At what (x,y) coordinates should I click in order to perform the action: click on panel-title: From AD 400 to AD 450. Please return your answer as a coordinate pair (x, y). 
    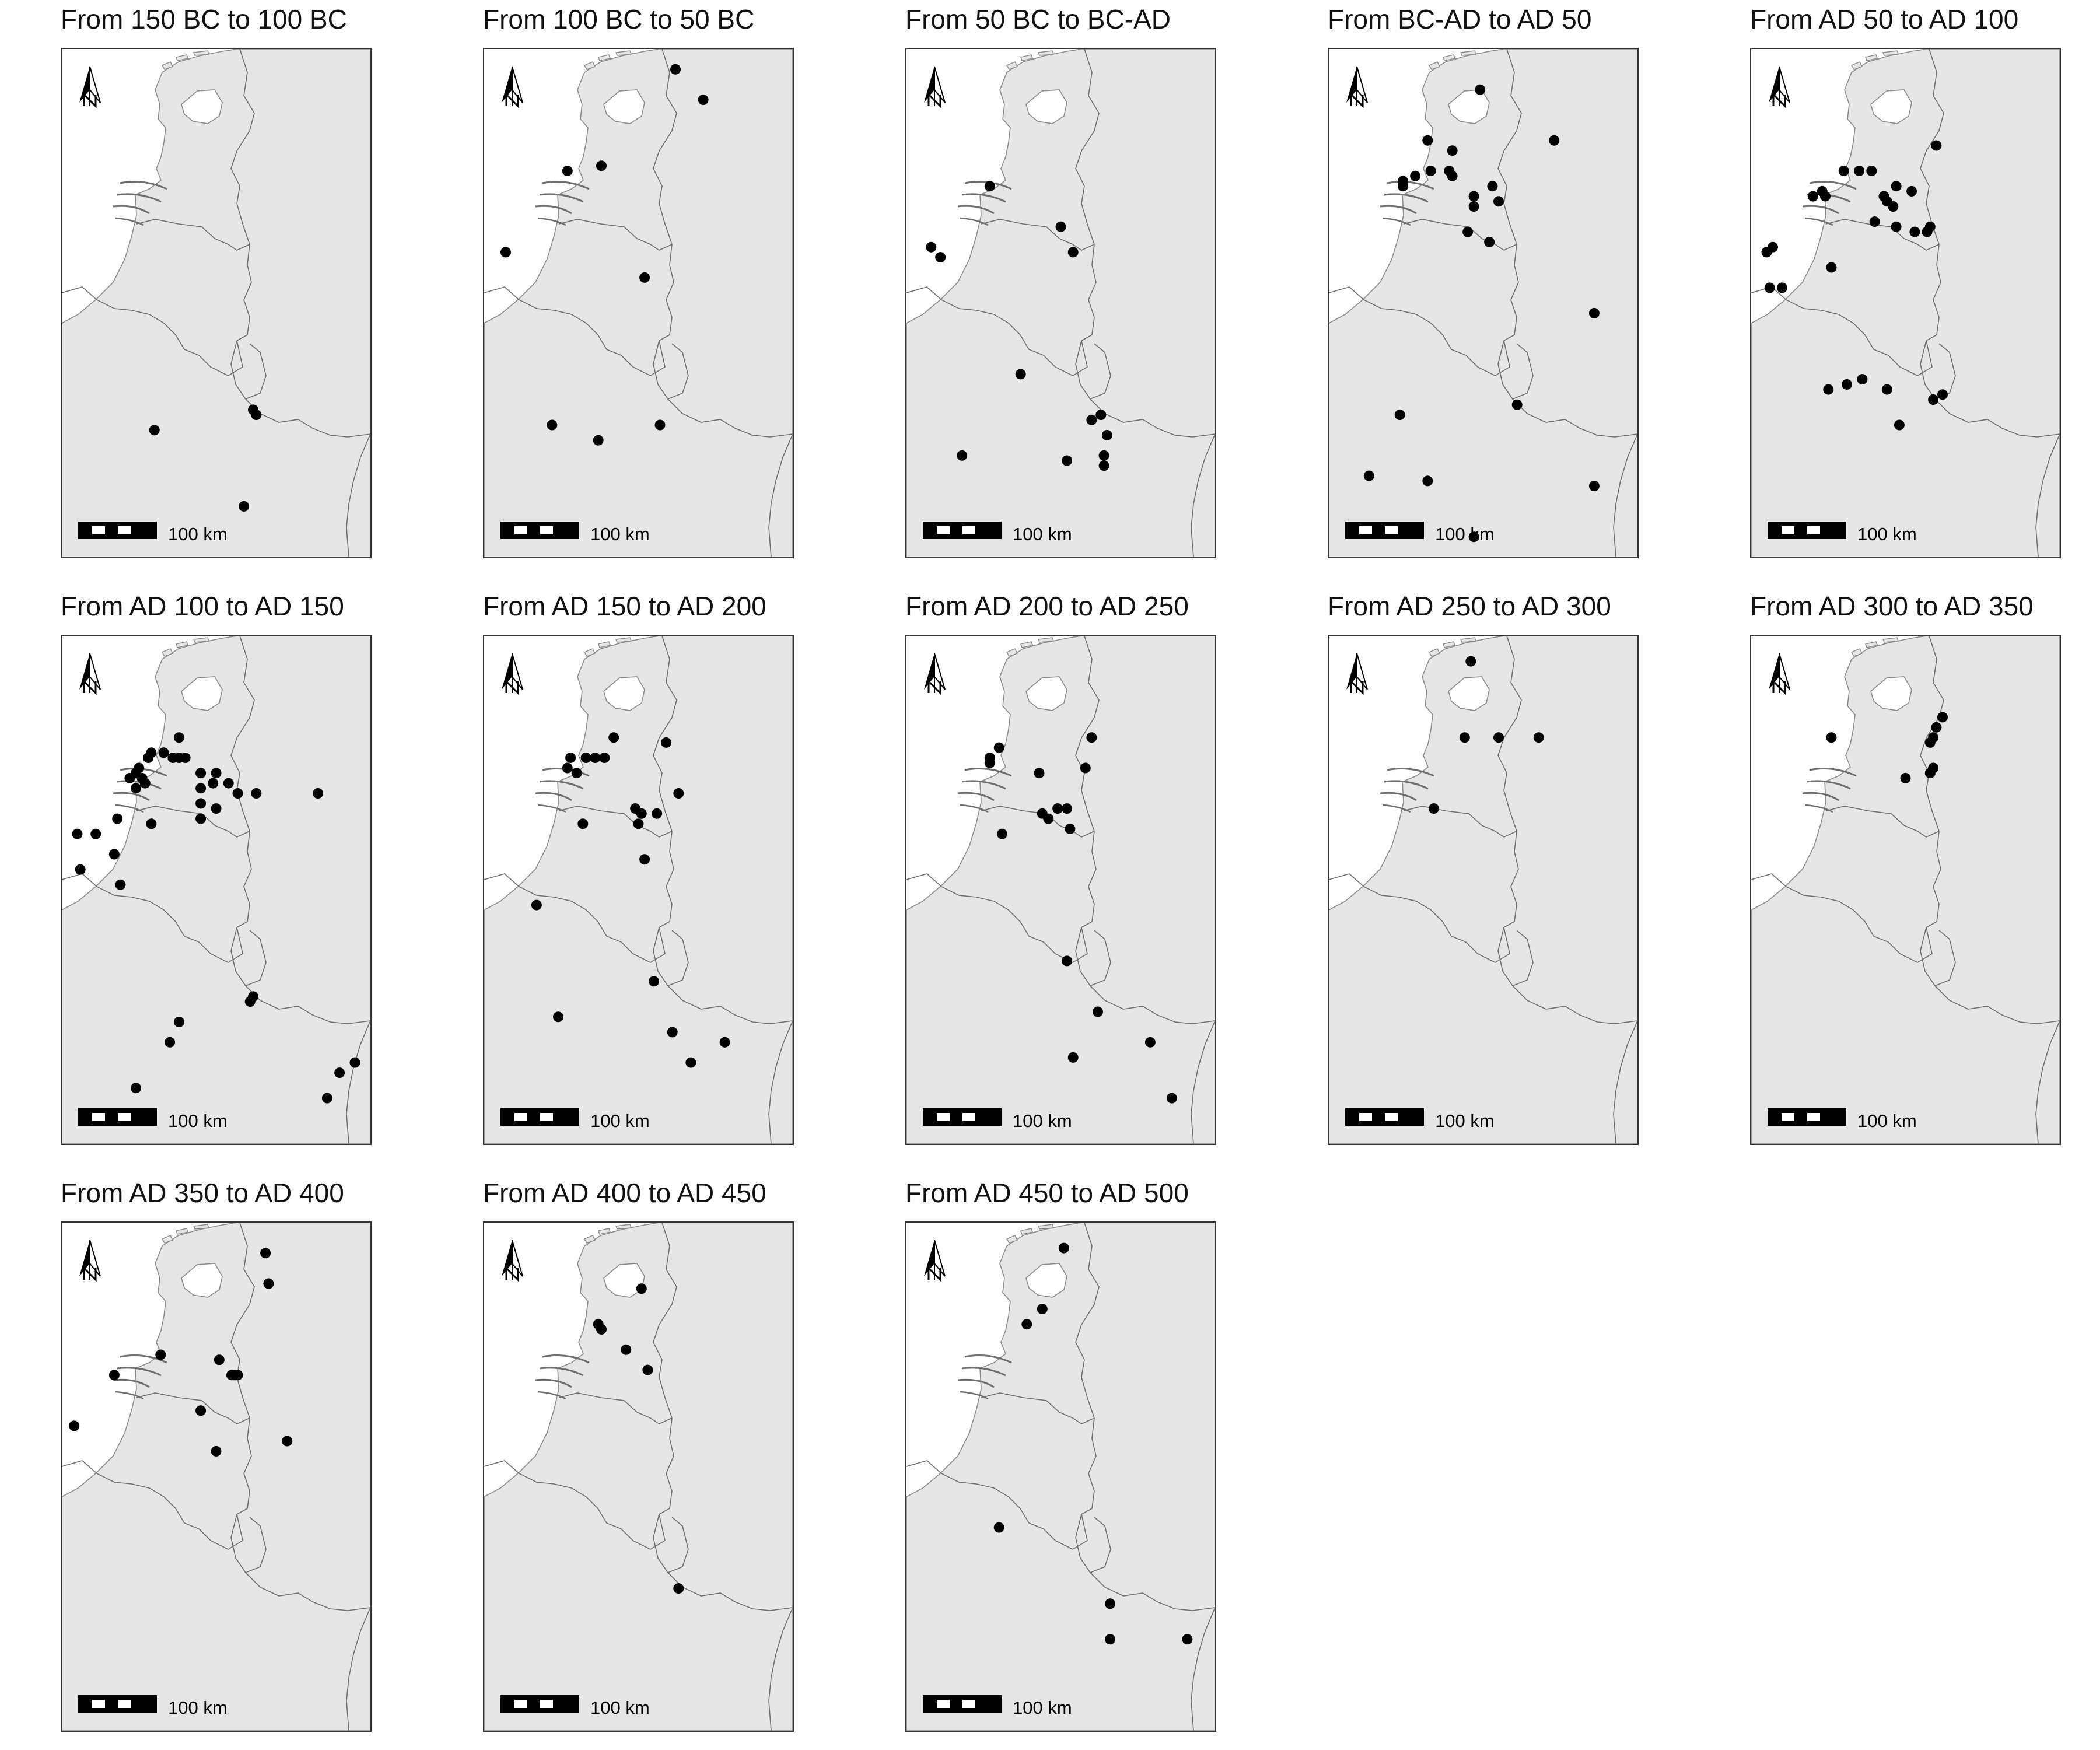
    Looking at the image, I should click on (624, 1193).